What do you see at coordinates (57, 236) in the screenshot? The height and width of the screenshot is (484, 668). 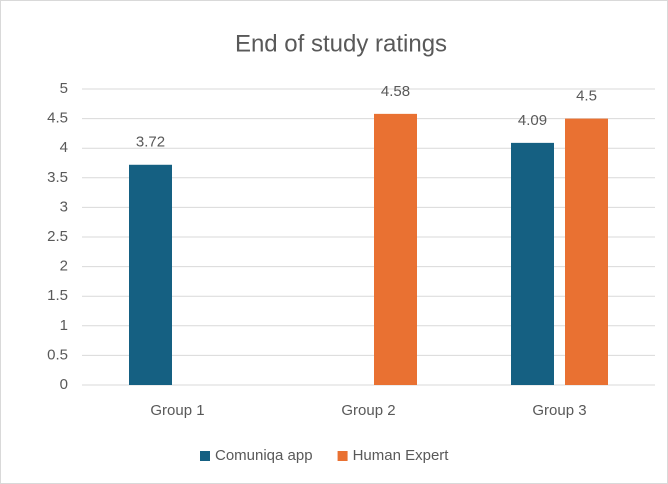 I see `y-tick-label: 2.5` at bounding box center [57, 236].